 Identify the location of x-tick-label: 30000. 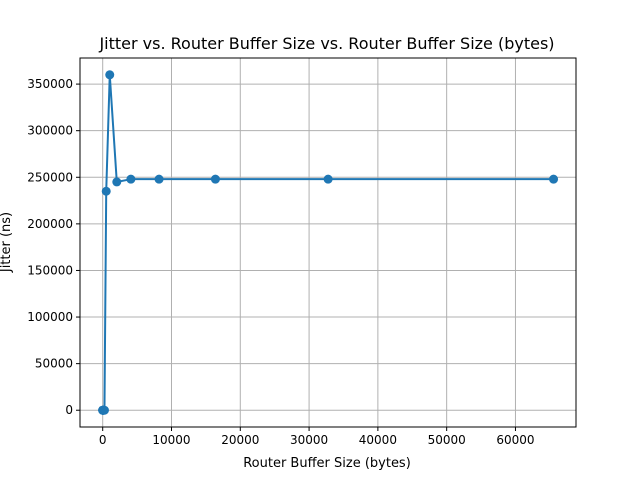
(309, 440).